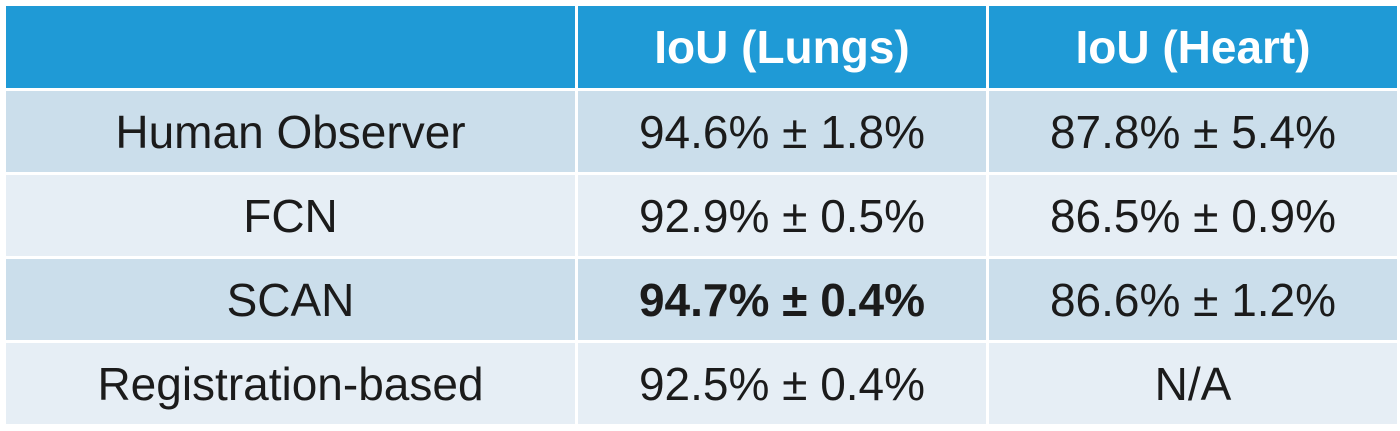  What do you see at coordinates (782, 383) in the screenshot?
I see `lungs-iou-cell: 92.5% ± 0.4%` at bounding box center [782, 383].